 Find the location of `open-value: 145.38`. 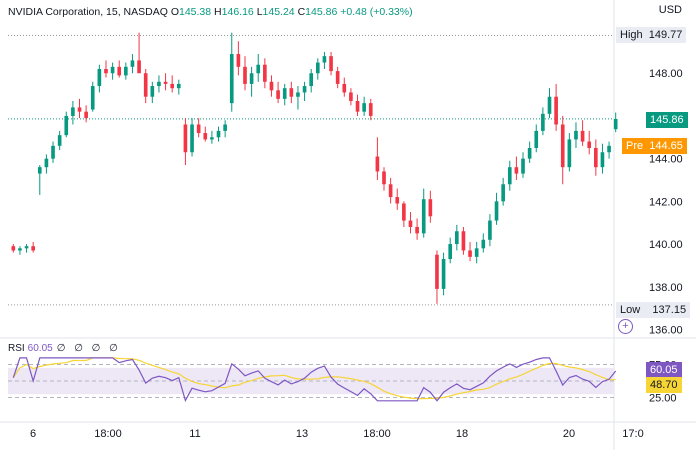

open-value: 145.38 is located at coordinates (195, 12).